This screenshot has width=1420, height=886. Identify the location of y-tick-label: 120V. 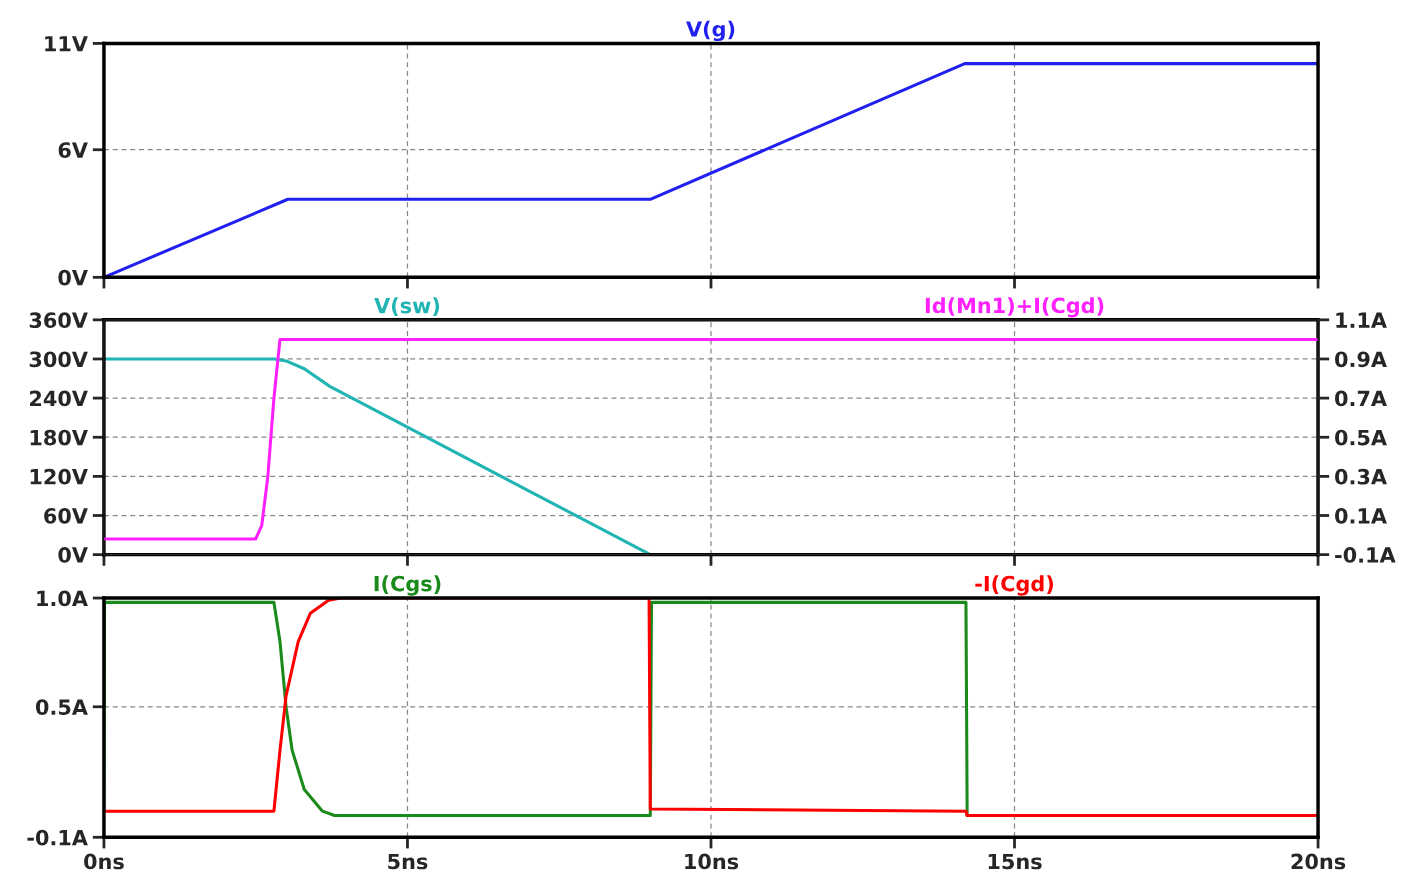
(59, 476).